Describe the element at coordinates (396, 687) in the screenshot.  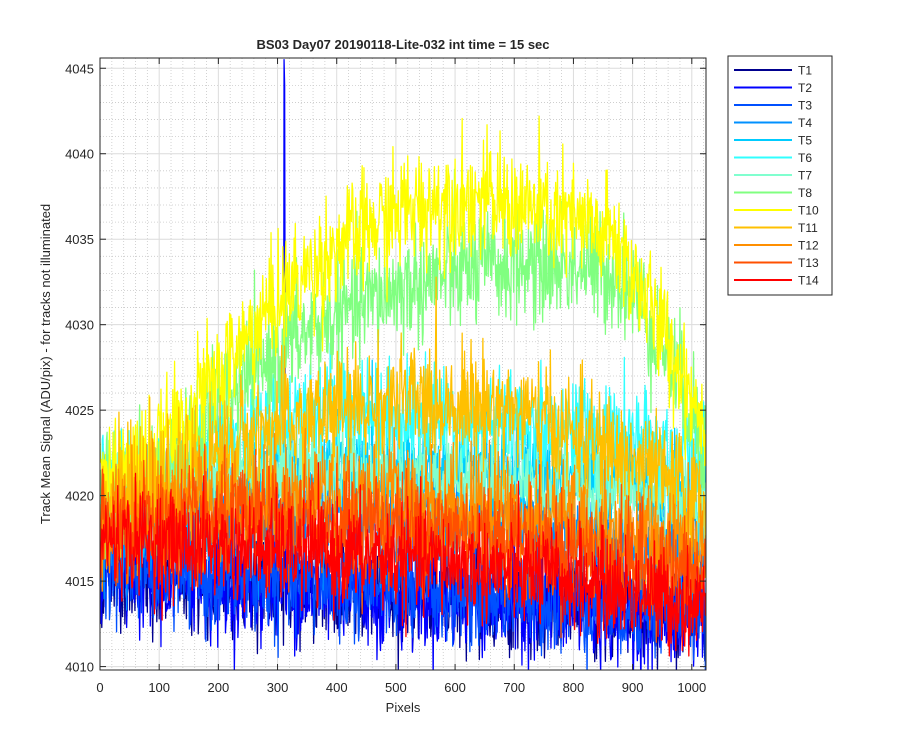
I see `x-tick-label: 500` at that location.